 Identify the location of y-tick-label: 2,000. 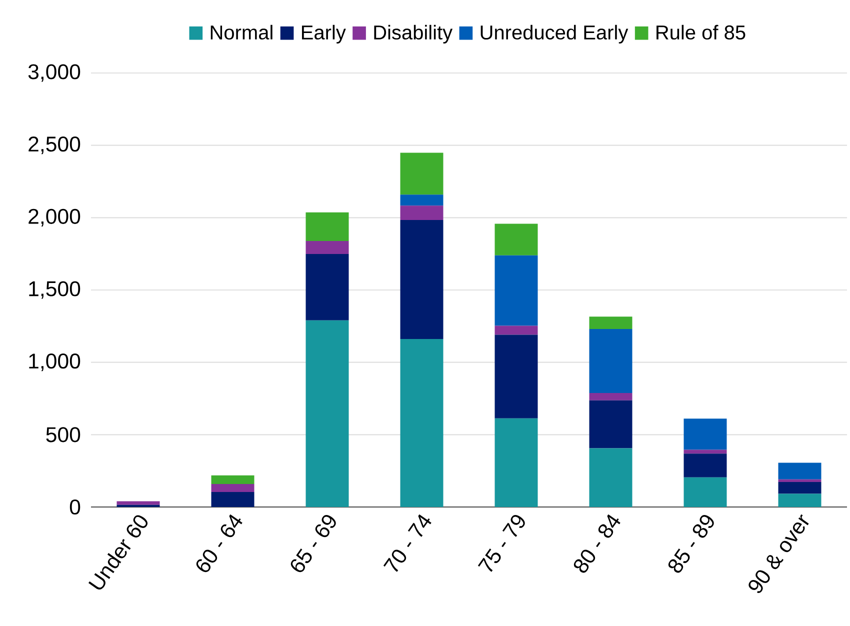
(54, 217).